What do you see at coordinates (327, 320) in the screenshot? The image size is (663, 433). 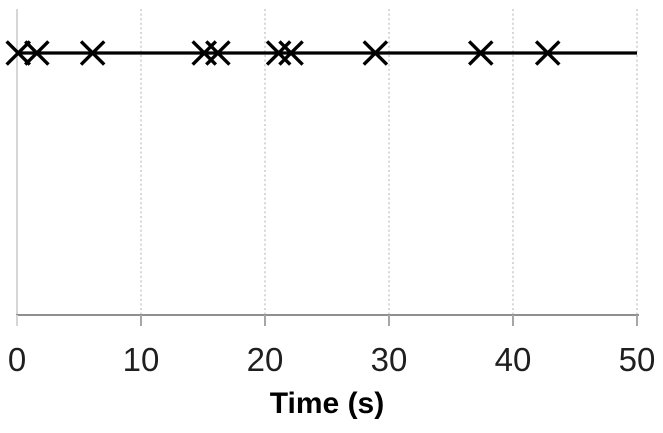 I see `x-axis-layer` at bounding box center [327, 320].